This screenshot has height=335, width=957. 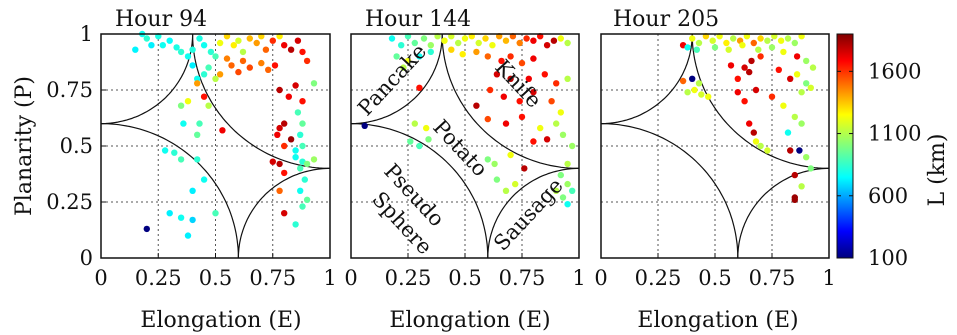 What do you see at coordinates (845, 146) in the screenshot?
I see `colorbar-gradient` at bounding box center [845, 146].